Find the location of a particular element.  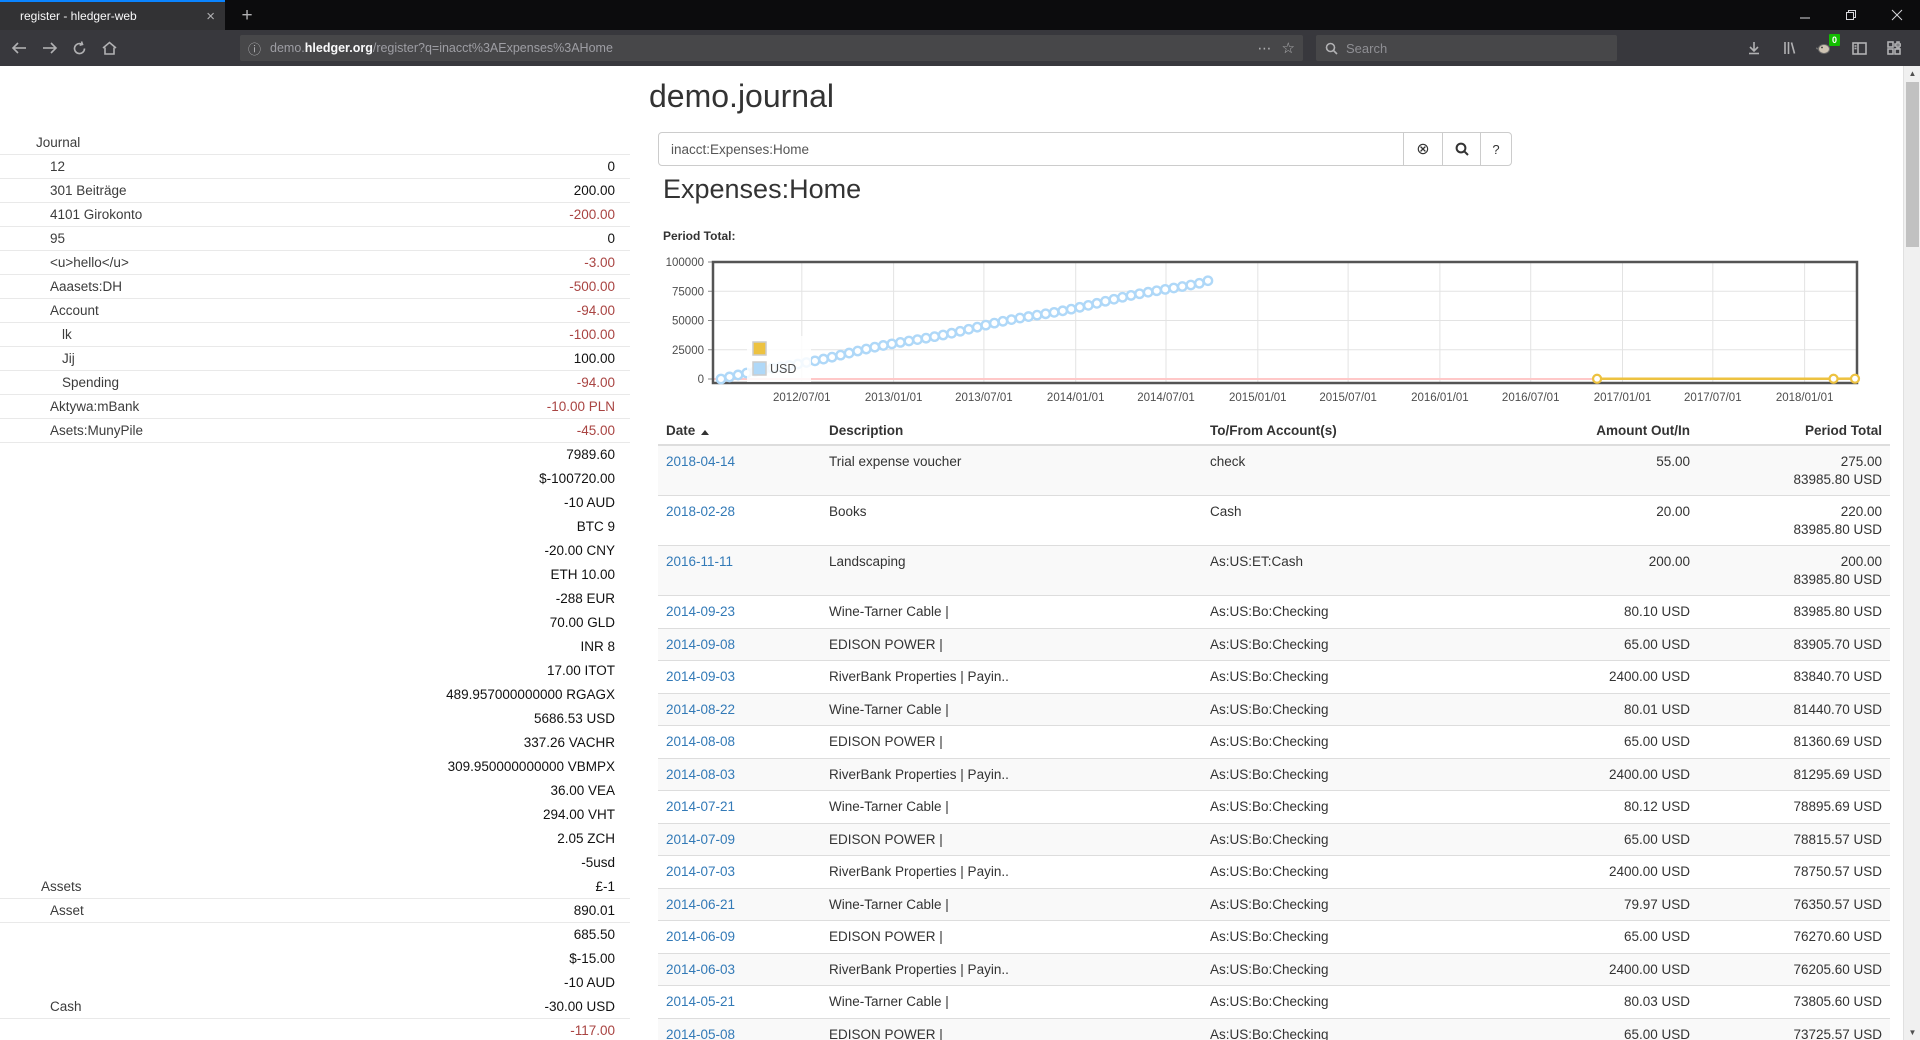

library-icon is located at coordinates (1789, 48).